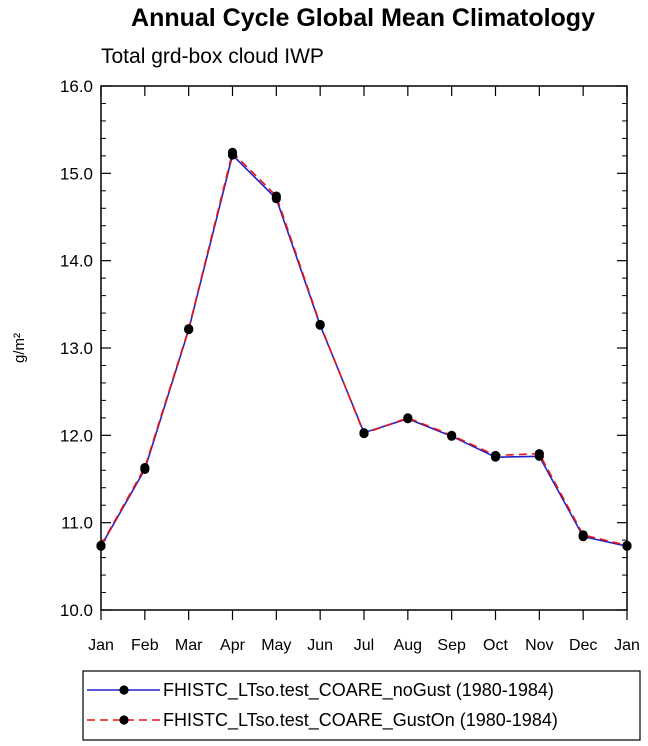 The width and height of the screenshot is (648, 746). Describe the element at coordinates (361, 705) in the screenshot. I see `legend-box` at that location.